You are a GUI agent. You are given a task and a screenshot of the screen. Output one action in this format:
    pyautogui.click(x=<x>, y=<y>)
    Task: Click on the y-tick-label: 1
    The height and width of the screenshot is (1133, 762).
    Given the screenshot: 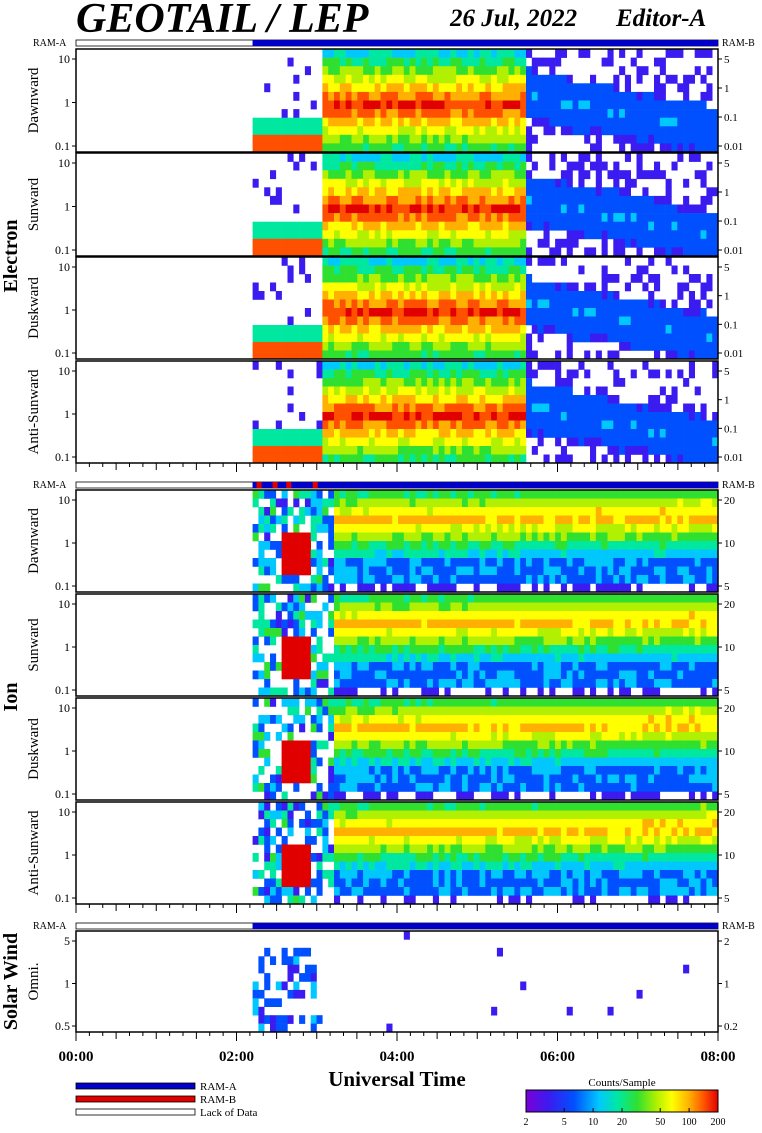 What is the action you would take?
    pyautogui.click(x=67, y=310)
    